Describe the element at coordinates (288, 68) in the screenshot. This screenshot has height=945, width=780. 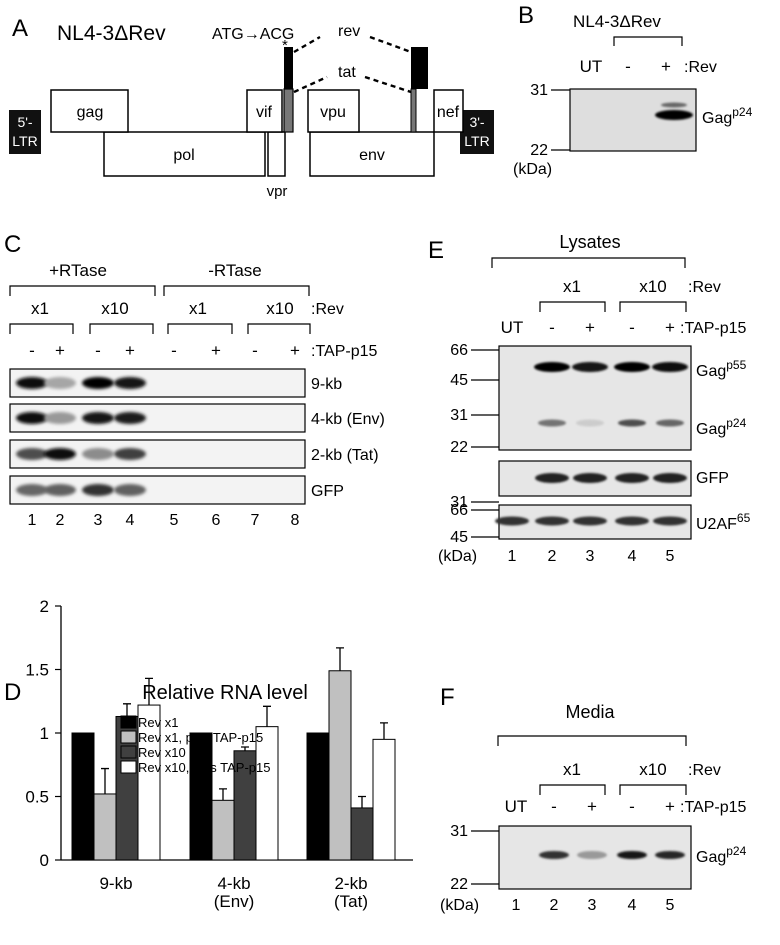
I see `rev-exon1` at that location.